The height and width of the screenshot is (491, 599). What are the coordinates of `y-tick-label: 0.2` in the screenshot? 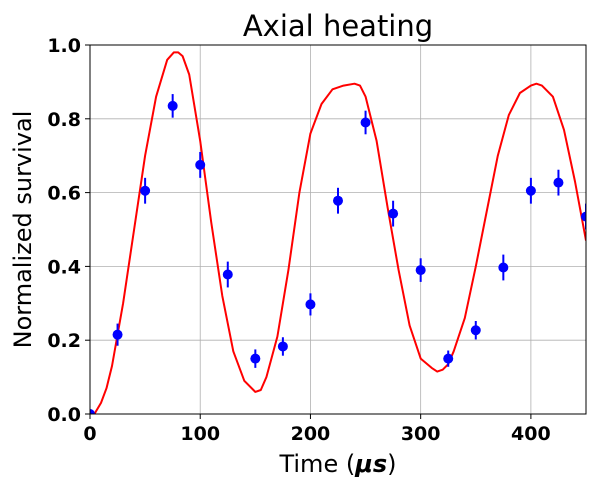 It's located at (64, 341).